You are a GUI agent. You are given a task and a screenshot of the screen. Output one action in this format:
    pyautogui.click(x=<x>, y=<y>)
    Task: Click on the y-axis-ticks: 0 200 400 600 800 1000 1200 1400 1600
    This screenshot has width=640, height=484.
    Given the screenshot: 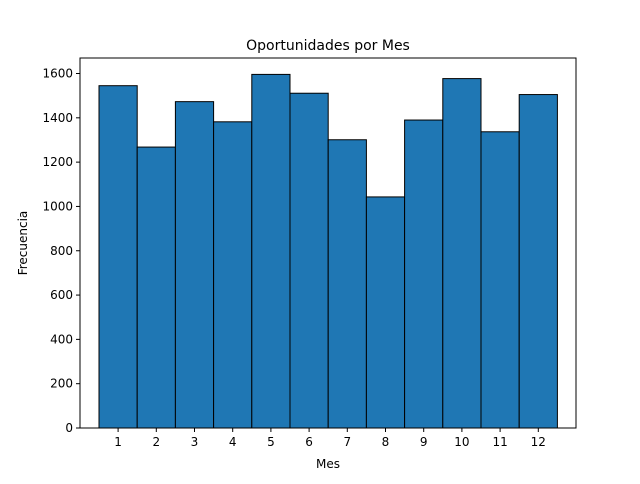 What is the action you would take?
    pyautogui.click(x=61, y=251)
    